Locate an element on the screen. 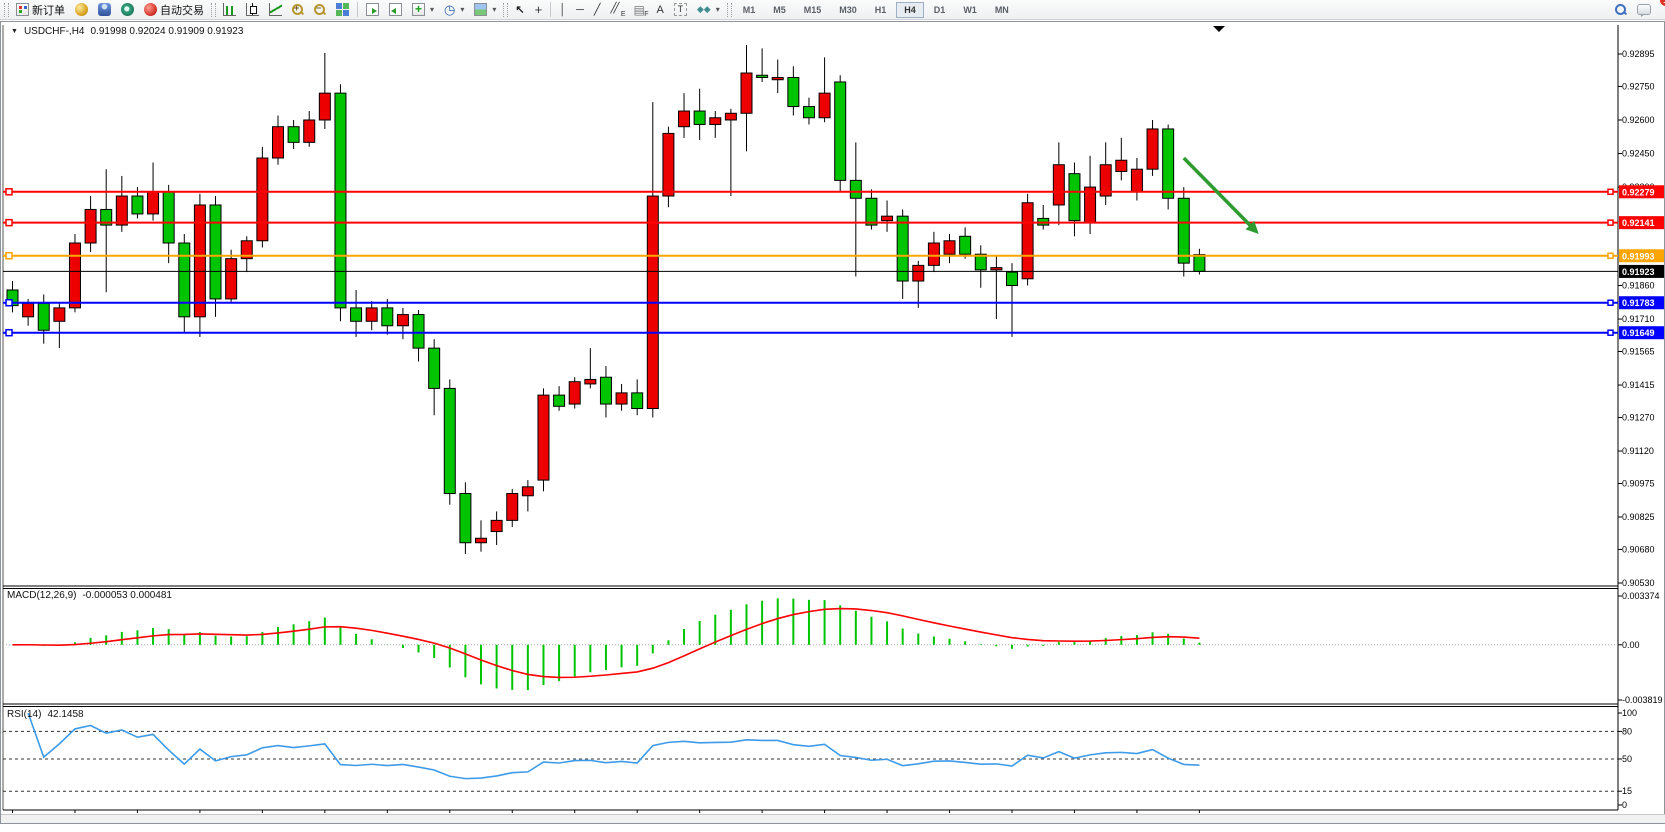 The height and width of the screenshot is (832, 1665). notification-badge: 1 is located at coordinates (1662, 3).